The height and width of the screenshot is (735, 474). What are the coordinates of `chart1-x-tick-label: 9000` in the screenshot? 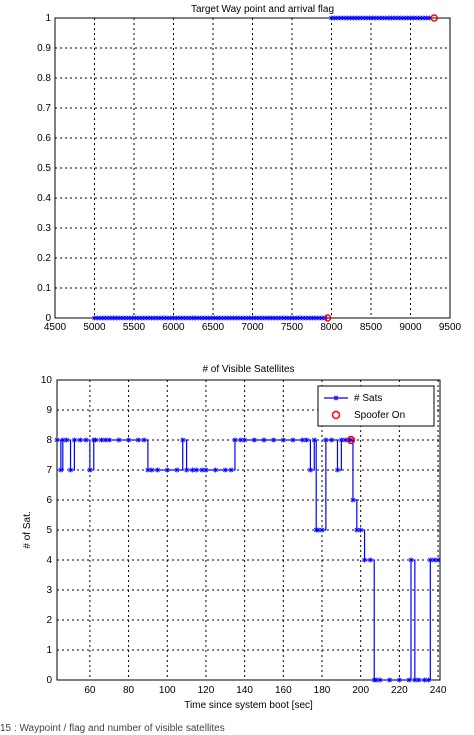 It's located at (410, 327).